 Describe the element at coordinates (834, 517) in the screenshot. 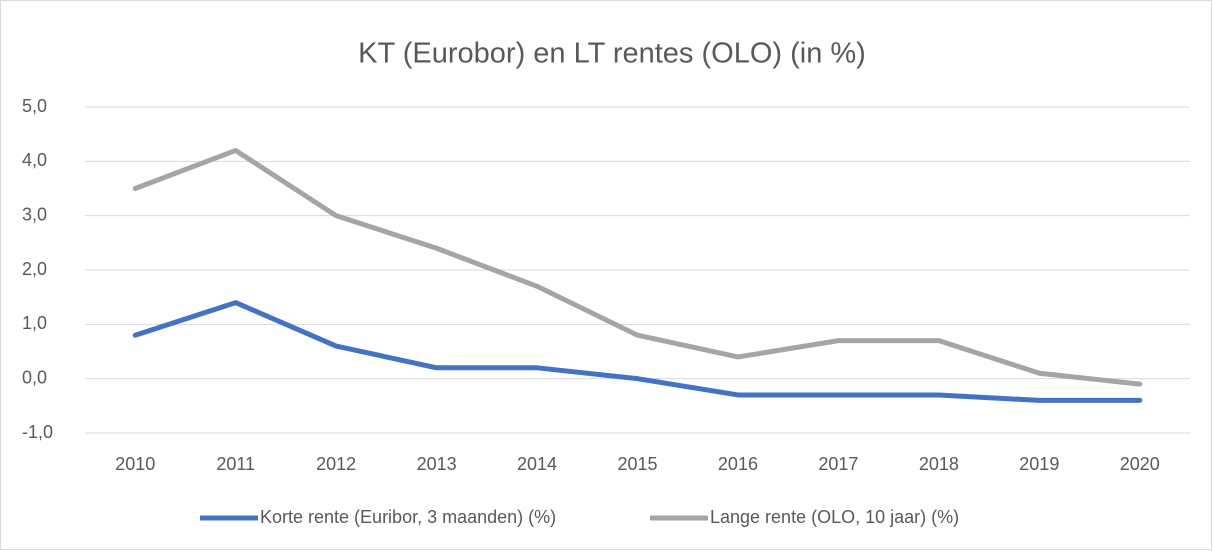

I see `legend-label: Lange rente (OLO, 10 jaar) (%)` at that location.